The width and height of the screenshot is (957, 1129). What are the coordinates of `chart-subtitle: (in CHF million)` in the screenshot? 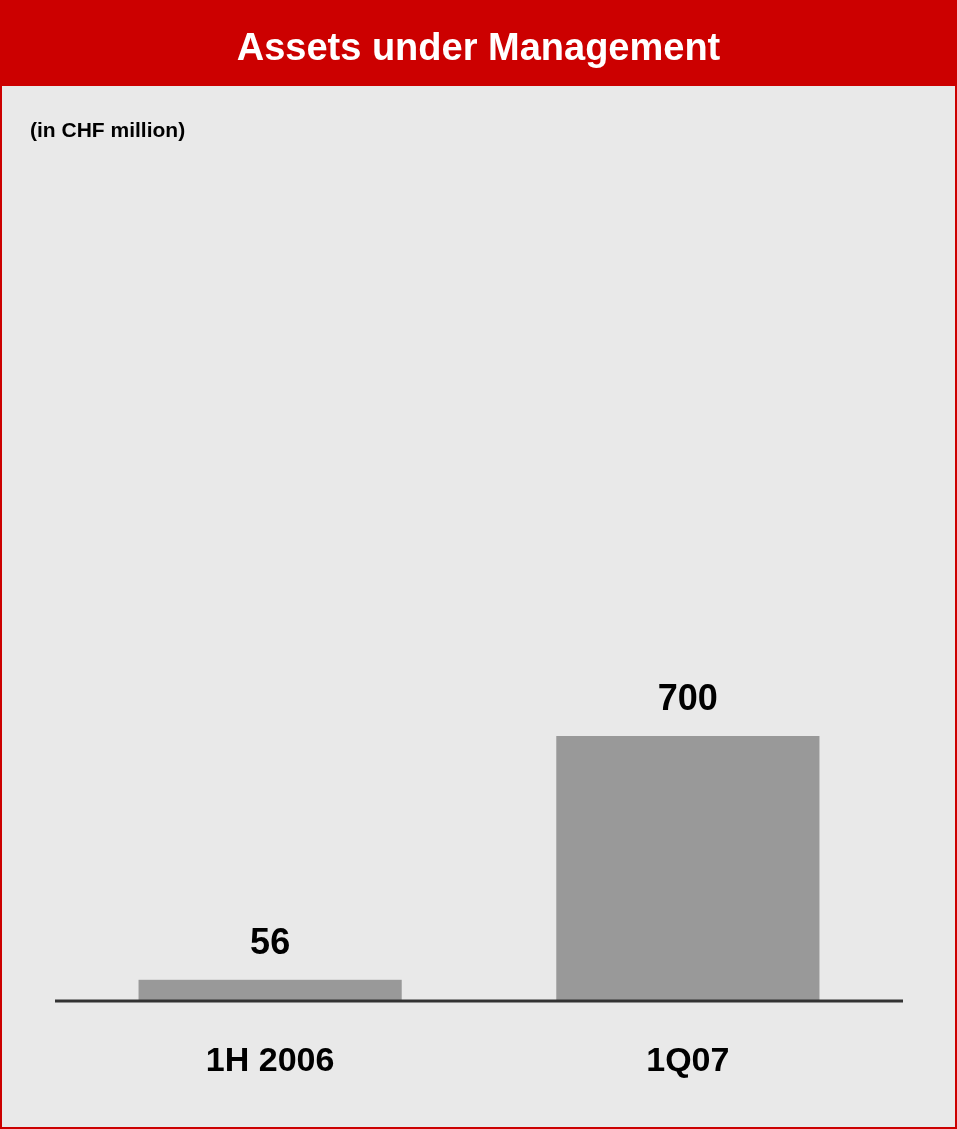 It's located at (108, 129).